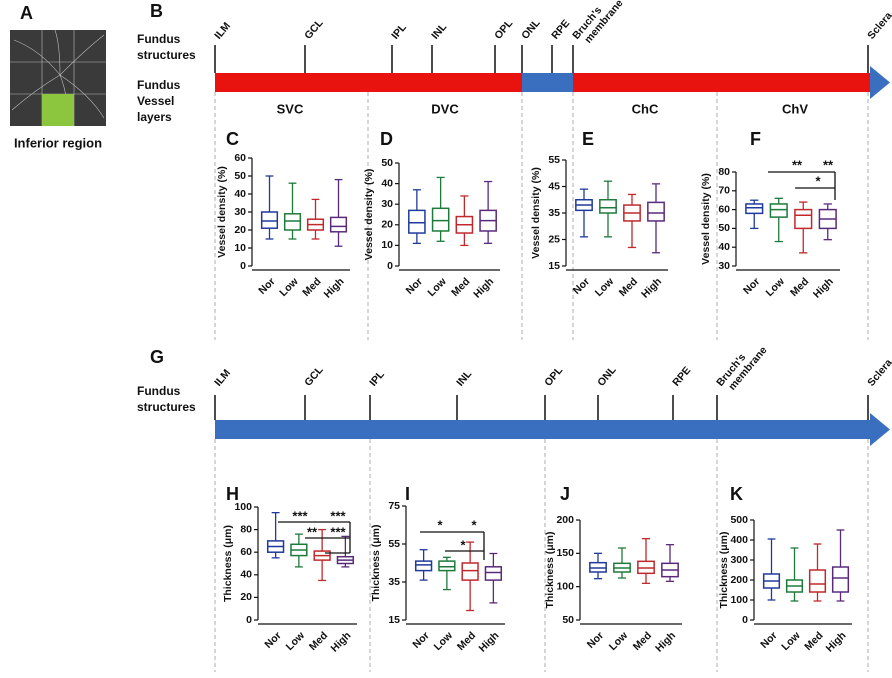  Describe the element at coordinates (464, 378) in the screenshot. I see `structure-label: INL` at that location.